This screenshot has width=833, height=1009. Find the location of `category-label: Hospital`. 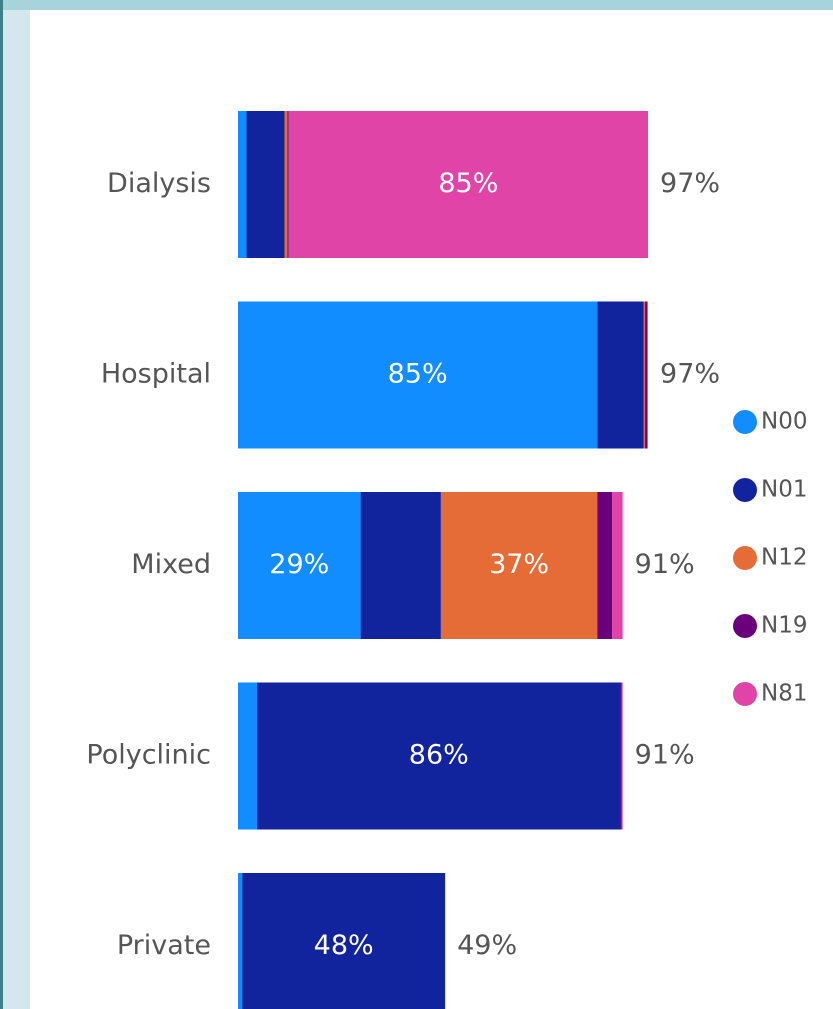

category-label: Hospital is located at coordinates (156, 374).